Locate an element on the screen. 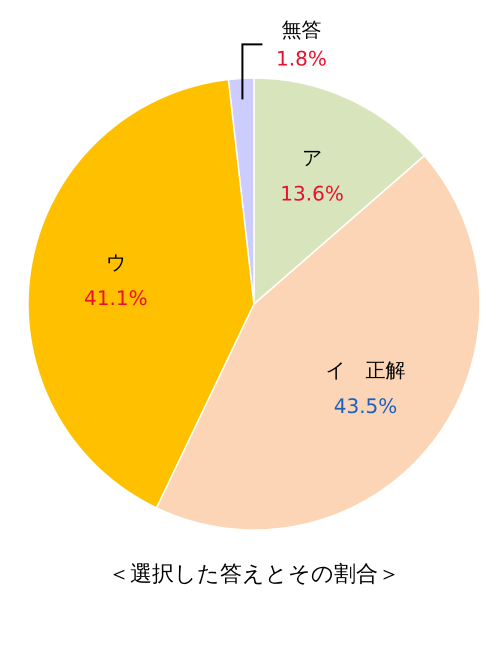 The image size is (500, 660). slice-label: 無答 is located at coordinates (301, 29).